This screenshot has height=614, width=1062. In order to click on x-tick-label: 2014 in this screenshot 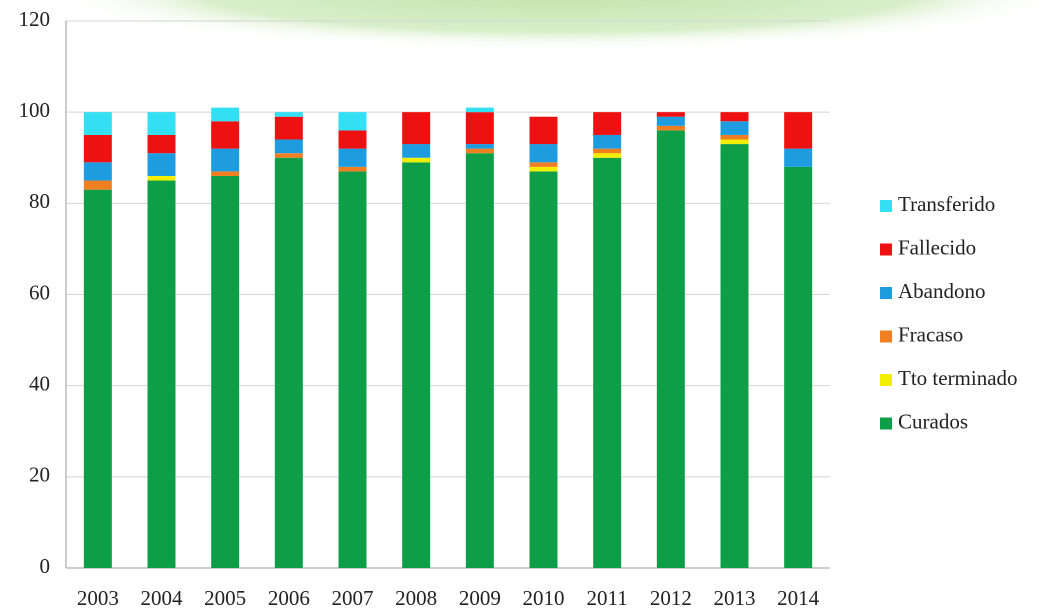, I will do `click(798, 598)`.